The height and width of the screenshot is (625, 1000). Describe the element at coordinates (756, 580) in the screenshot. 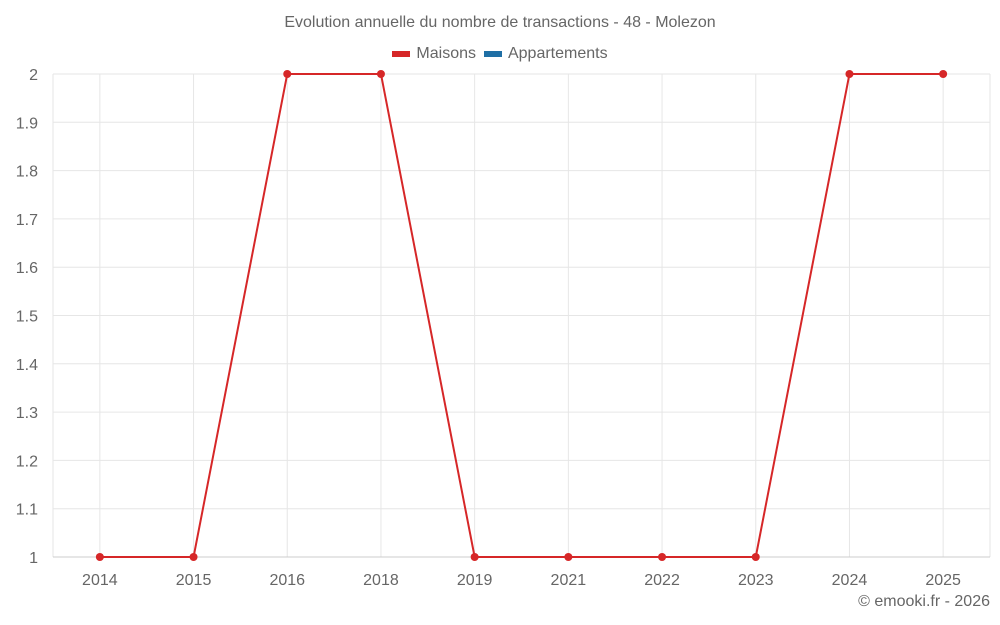

I see `x-tick-label: 2023` at that location.